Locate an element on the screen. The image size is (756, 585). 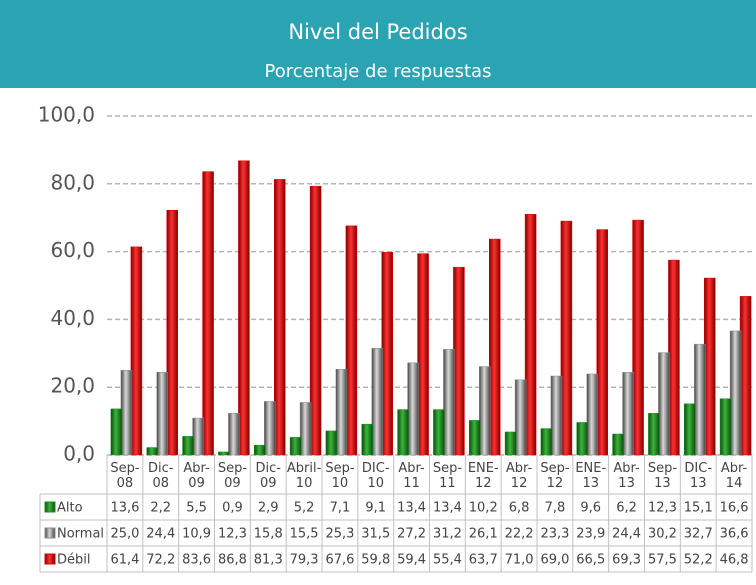
table-cell: 79,3 is located at coordinates (304, 560).